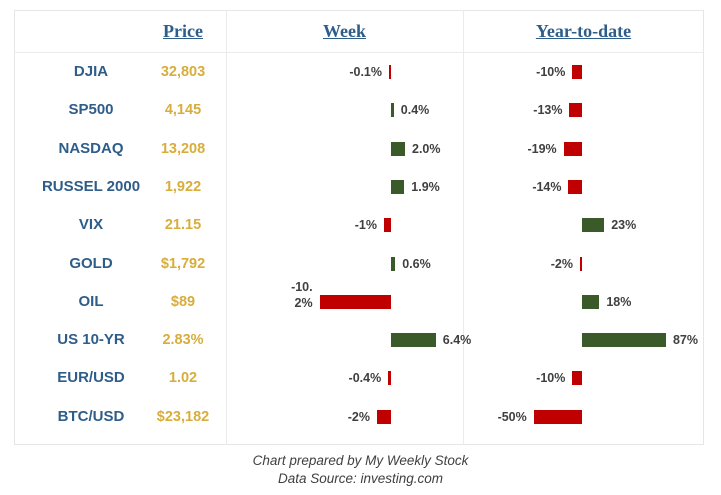 The width and height of the screenshot is (721, 495). What do you see at coordinates (365, 72) in the screenshot?
I see `week-value-label: -0.1%` at bounding box center [365, 72].